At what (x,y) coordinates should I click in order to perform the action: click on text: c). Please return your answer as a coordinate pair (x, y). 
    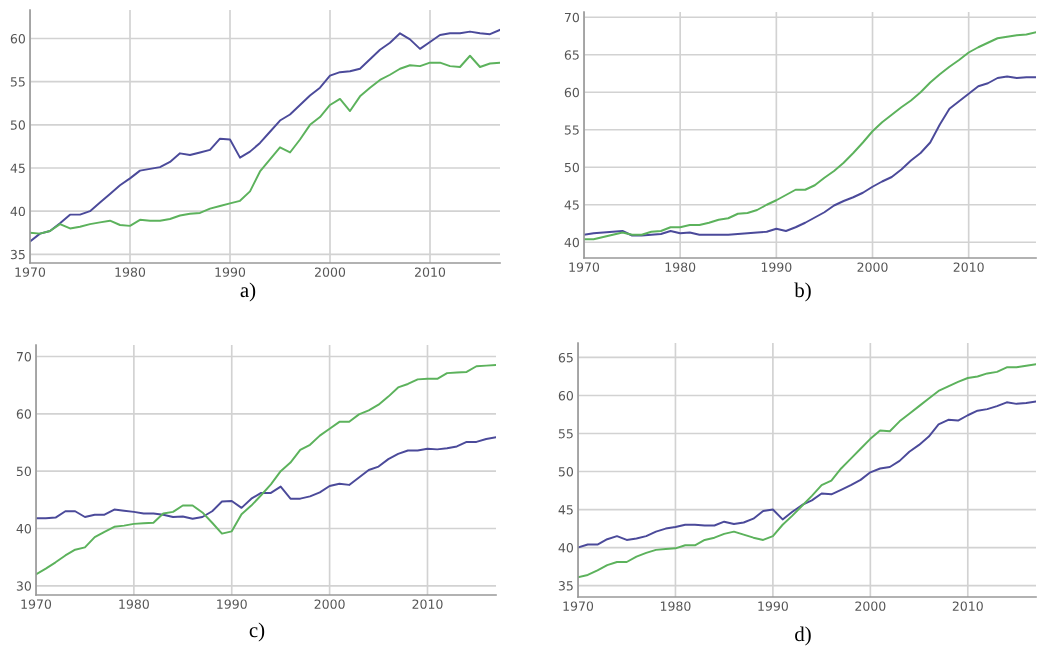
    Looking at the image, I should click on (257, 632).